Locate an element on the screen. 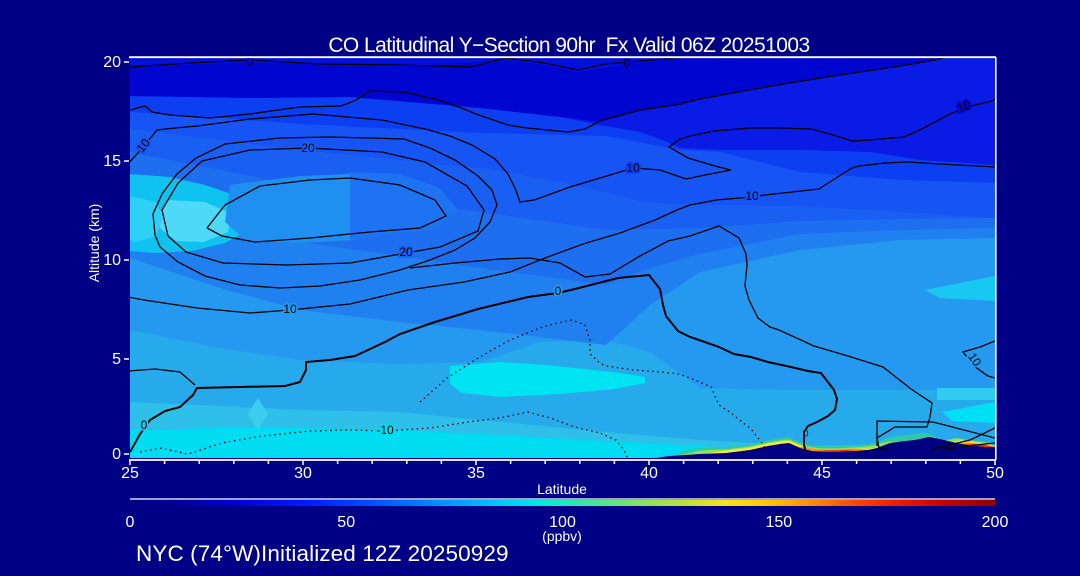 This screenshot has width=1080, height=576. svg-text: (ppbv) is located at coordinates (562, 536).